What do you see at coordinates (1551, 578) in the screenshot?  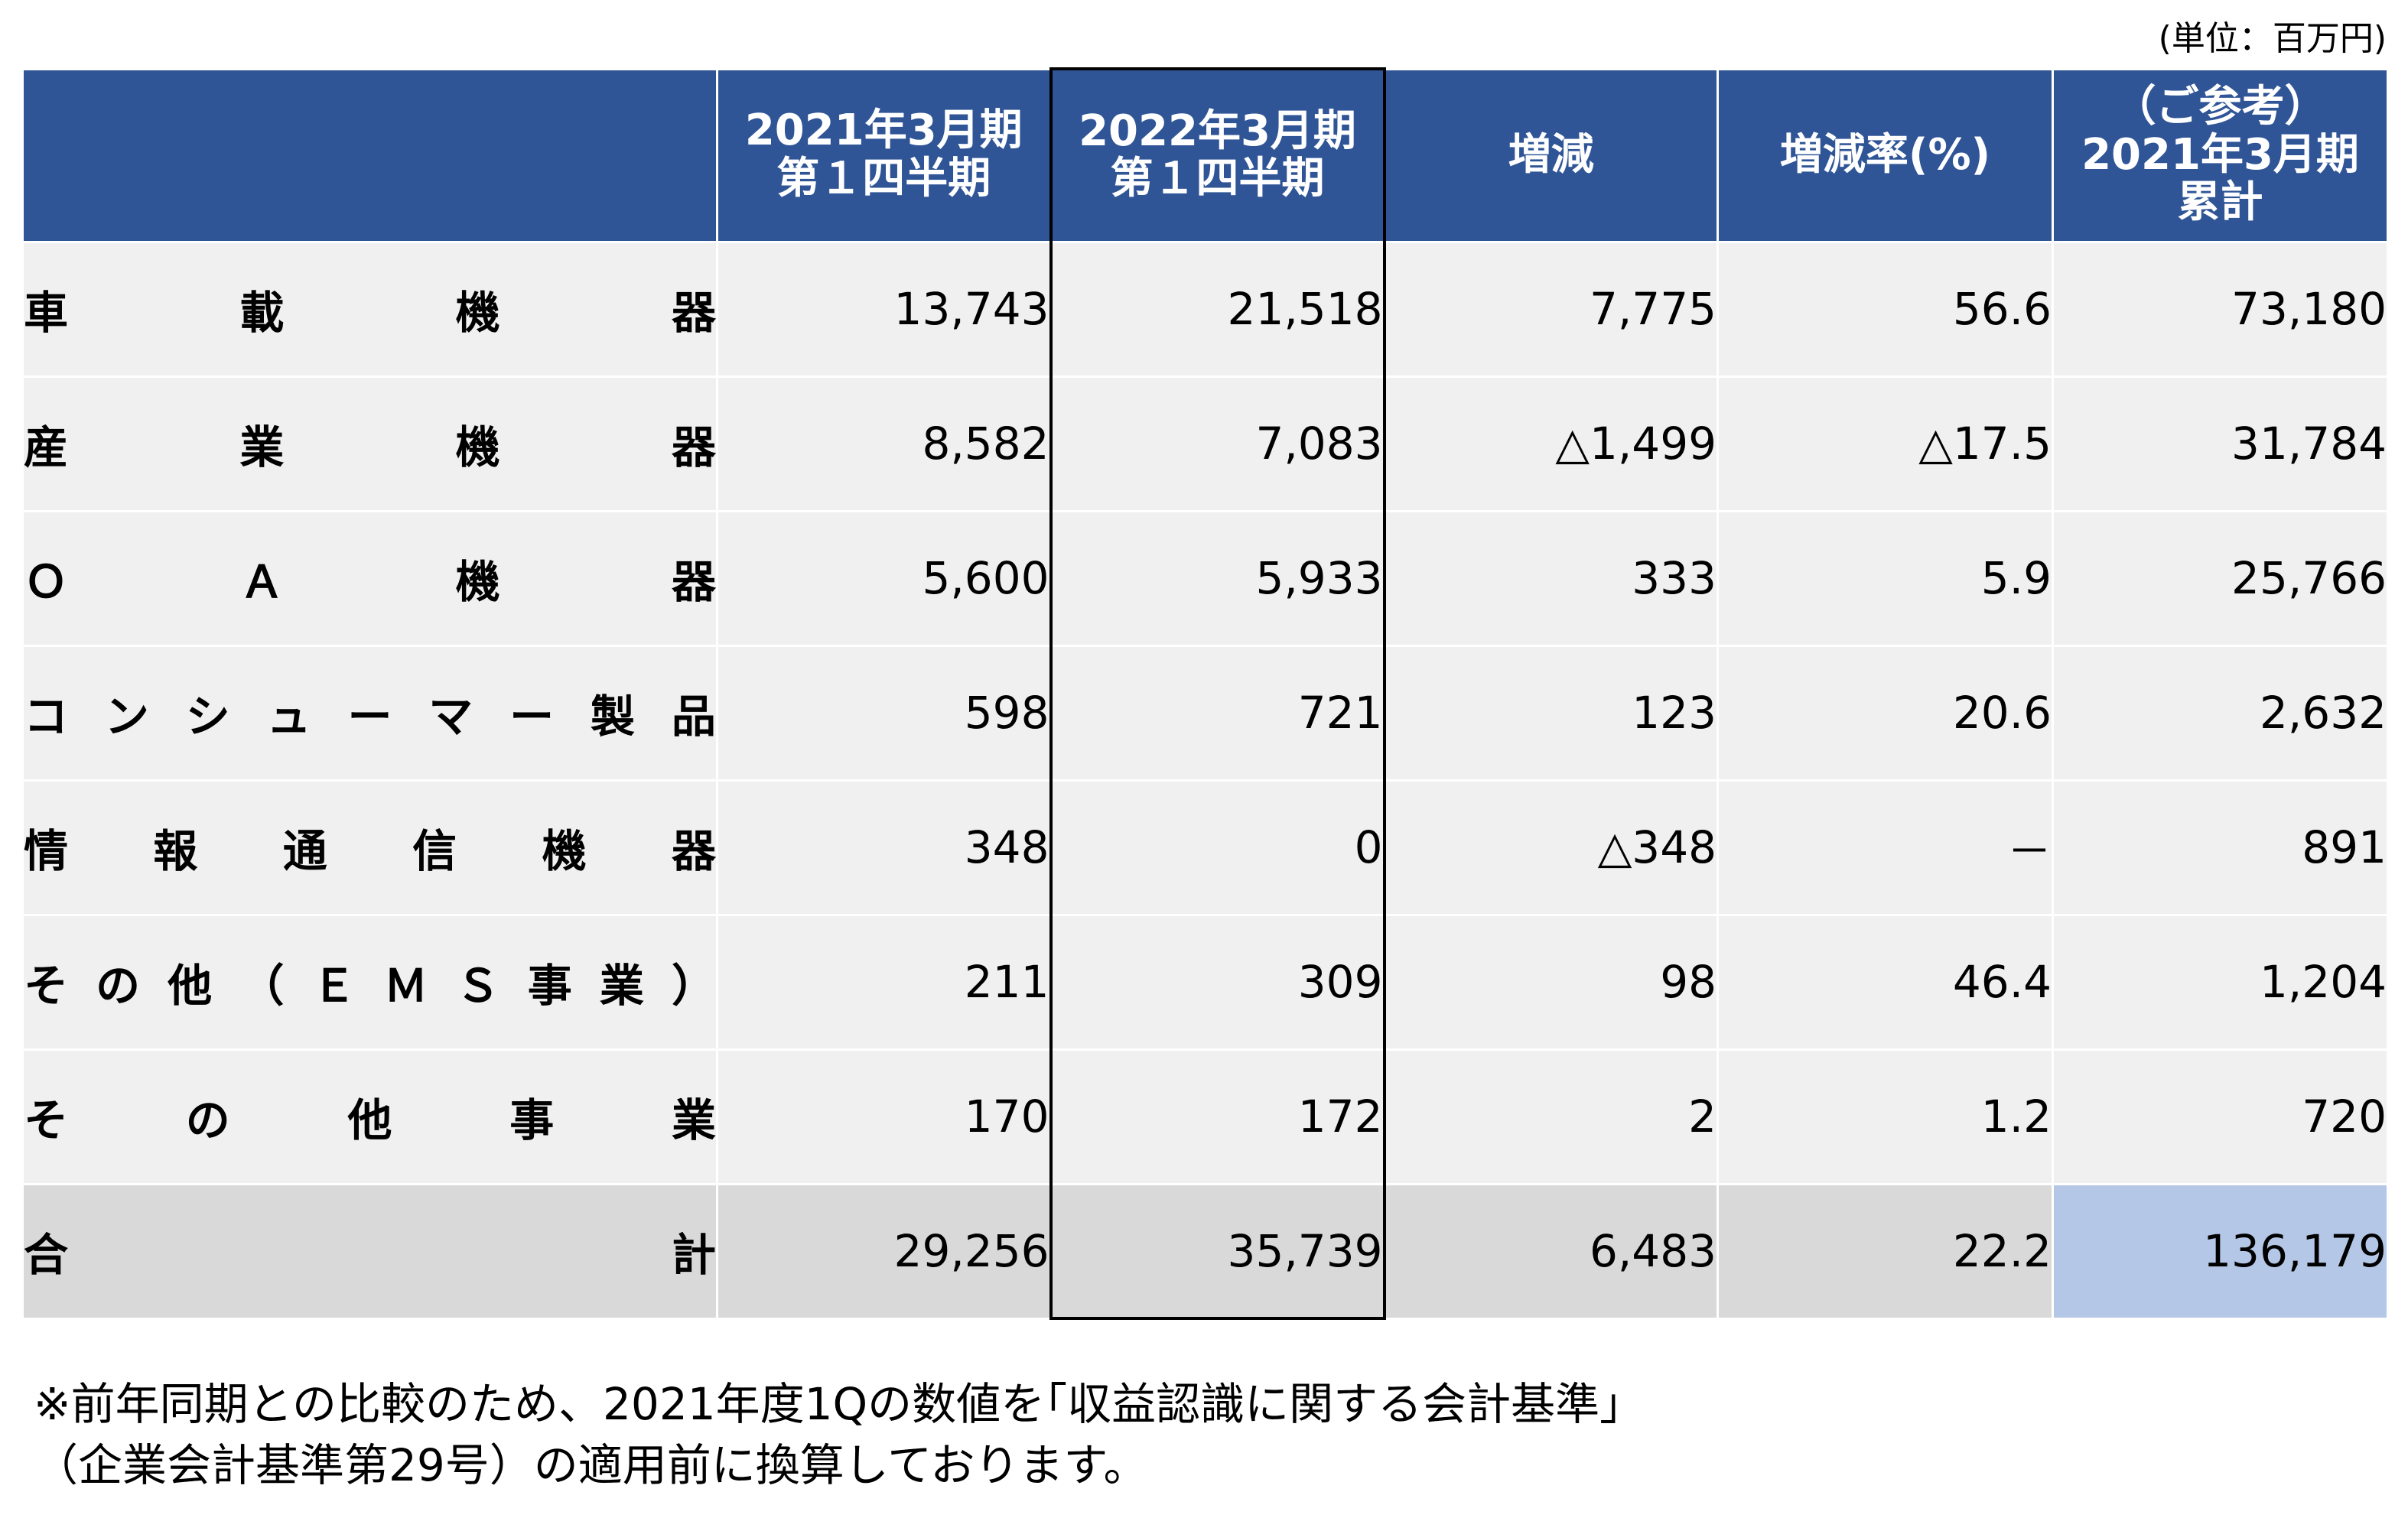 I see `change-value: 333` at bounding box center [1551, 578].